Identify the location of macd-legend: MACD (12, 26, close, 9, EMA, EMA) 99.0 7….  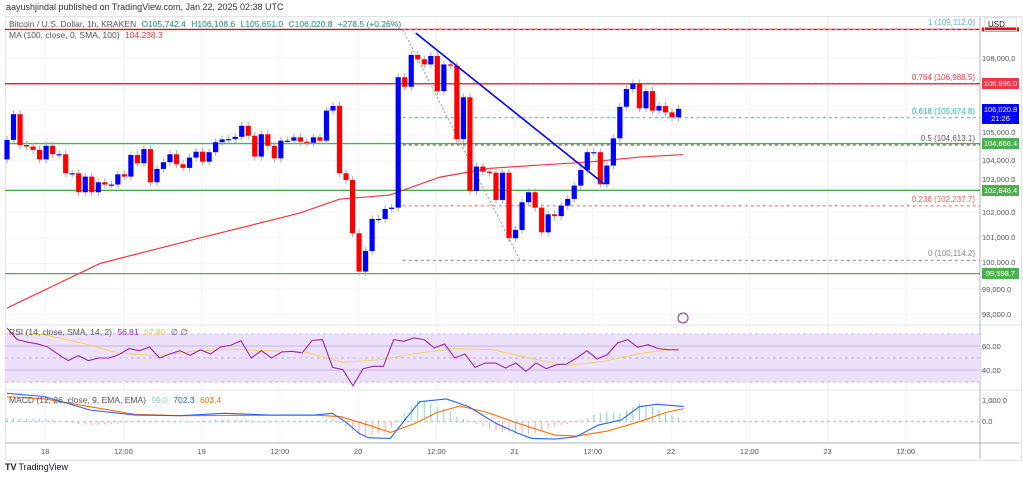
(116, 400).